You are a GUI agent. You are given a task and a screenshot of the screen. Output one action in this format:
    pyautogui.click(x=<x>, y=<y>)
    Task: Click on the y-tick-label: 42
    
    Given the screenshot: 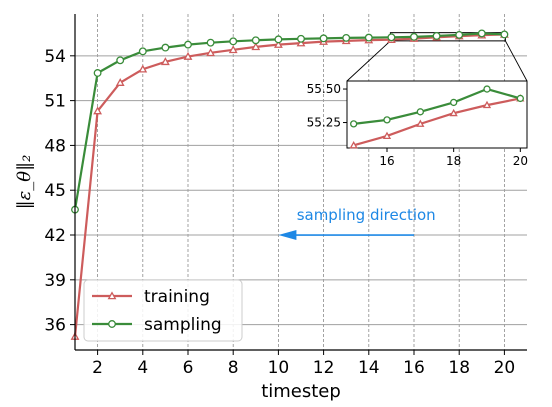 What is the action you would take?
    pyautogui.click(x=55, y=236)
    